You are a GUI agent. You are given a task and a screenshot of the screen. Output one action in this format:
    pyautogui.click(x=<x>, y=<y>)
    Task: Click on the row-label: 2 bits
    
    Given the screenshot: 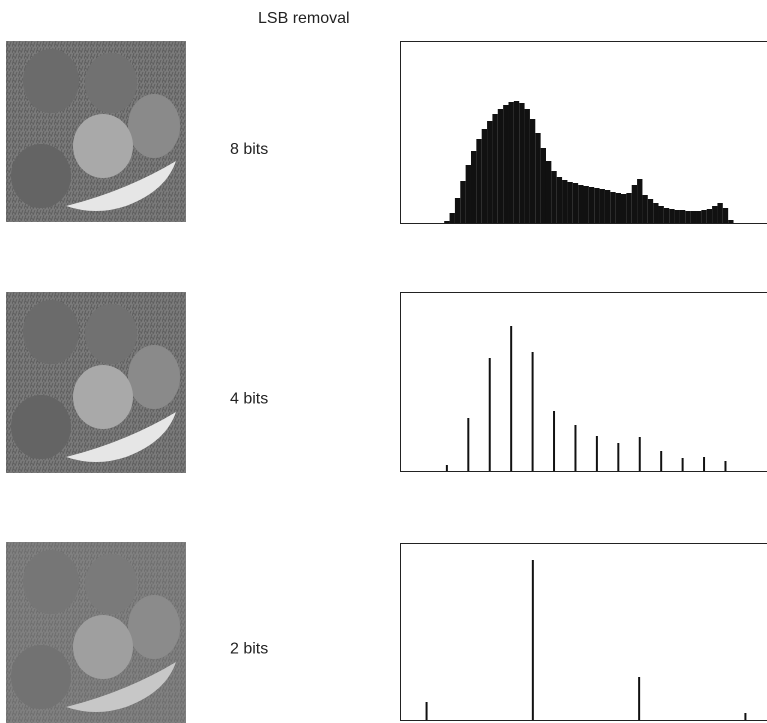 What is the action you would take?
    pyautogui.click(x=249, y=649)
    